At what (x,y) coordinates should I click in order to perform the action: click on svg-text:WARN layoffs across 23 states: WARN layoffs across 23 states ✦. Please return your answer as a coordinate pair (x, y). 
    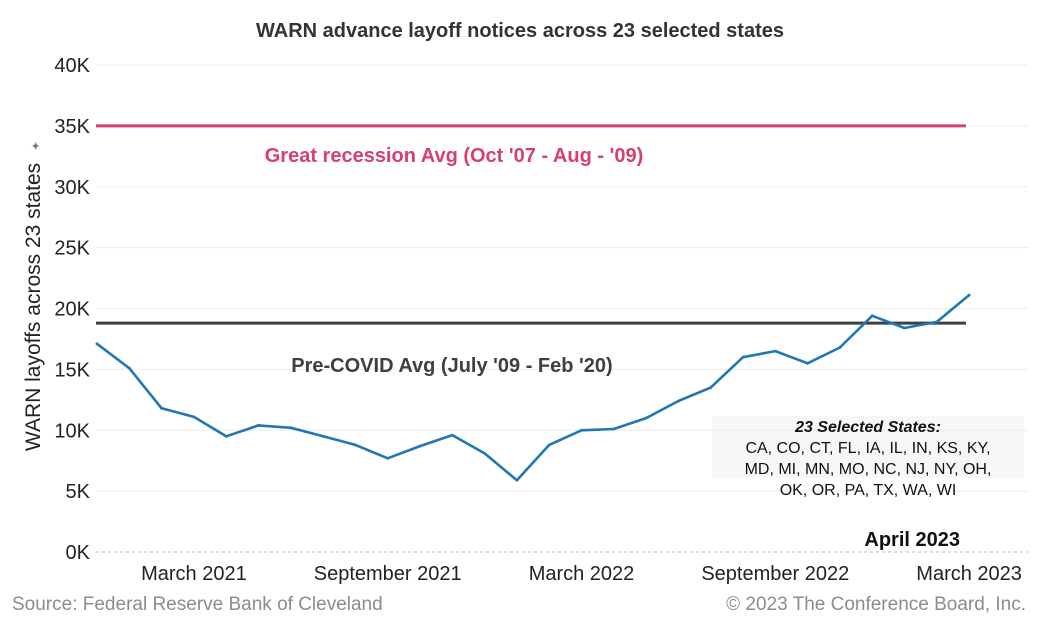
    Looking at the image, I should click on (33, 296).